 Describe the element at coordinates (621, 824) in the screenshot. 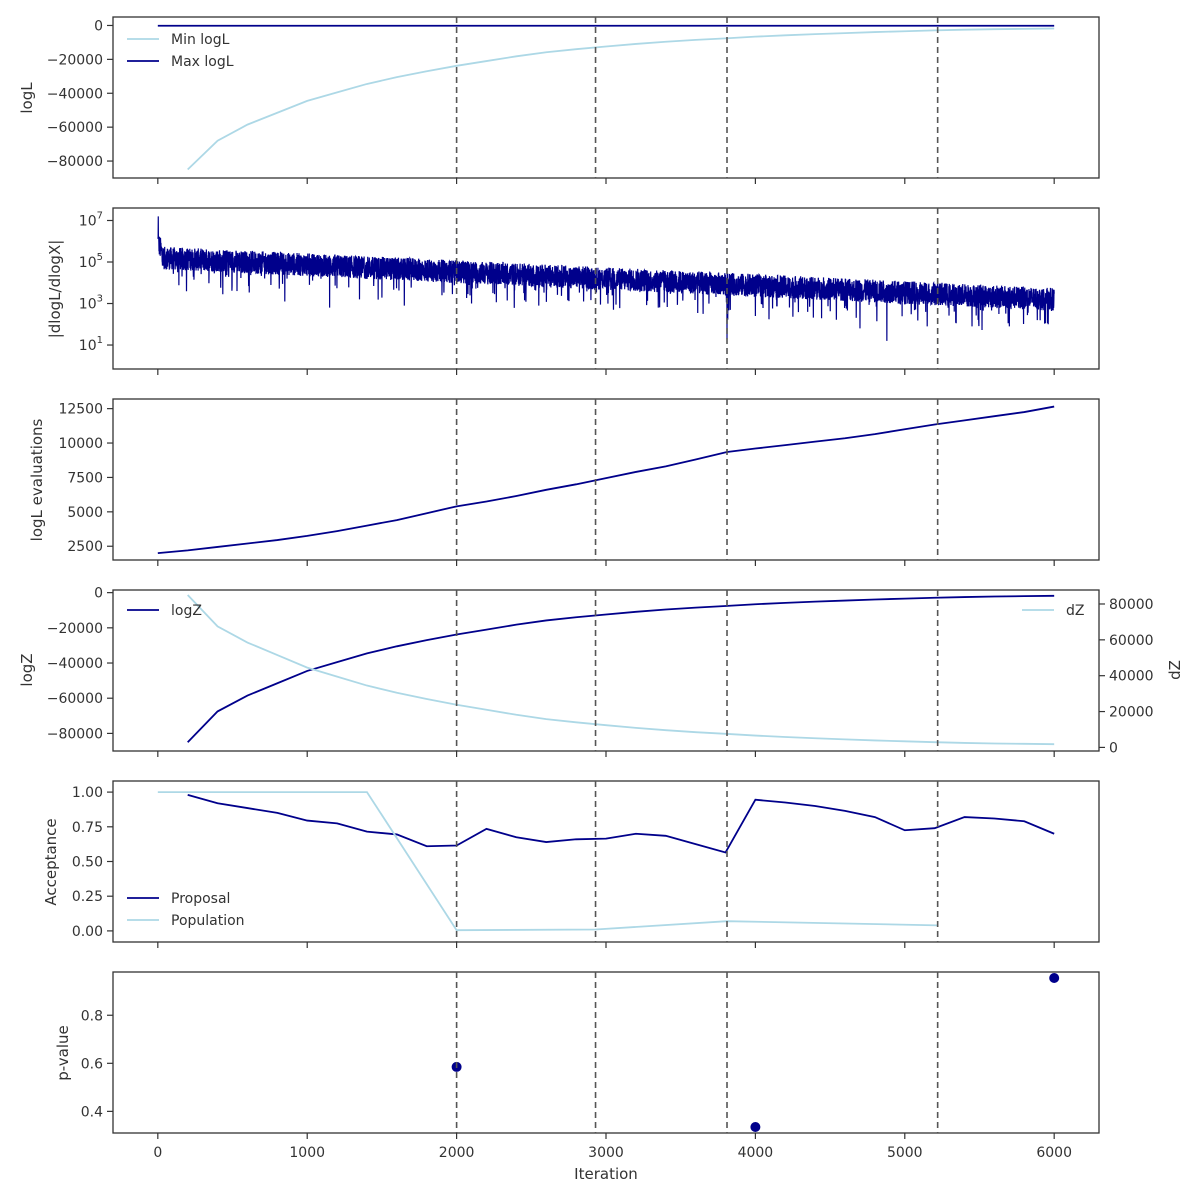

I see `series-line-proposal` at that location.